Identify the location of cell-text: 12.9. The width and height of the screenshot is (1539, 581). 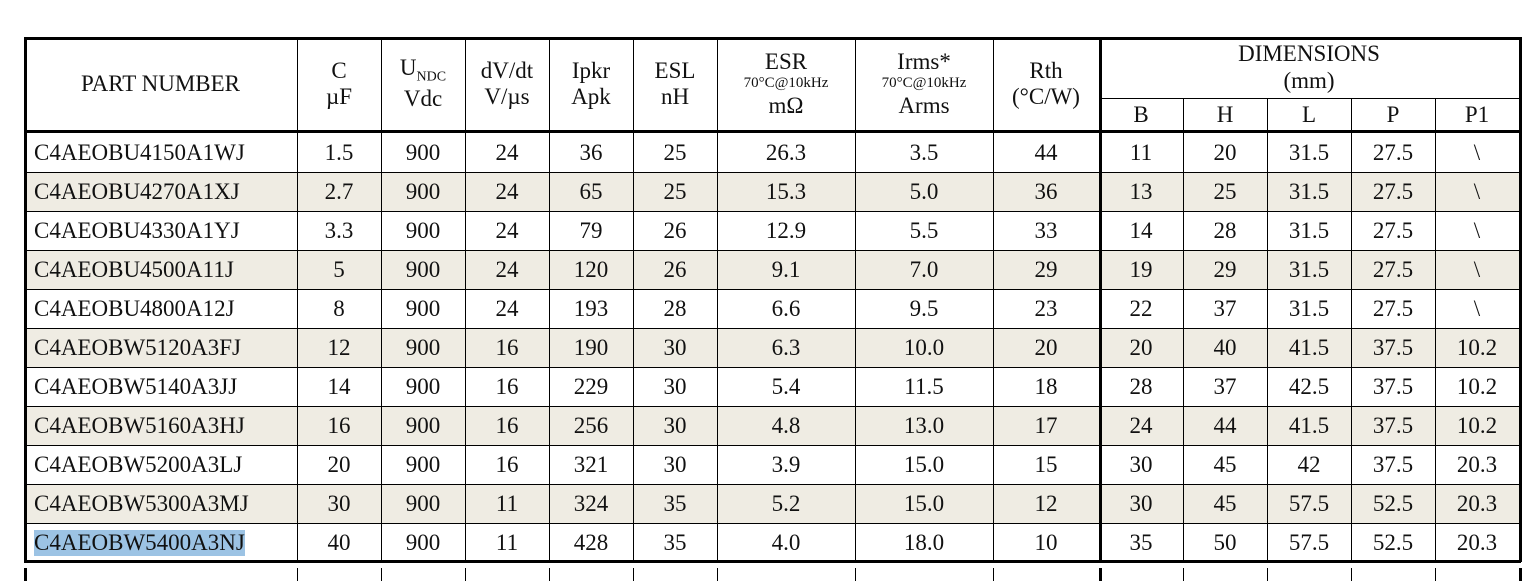
(786, 230).